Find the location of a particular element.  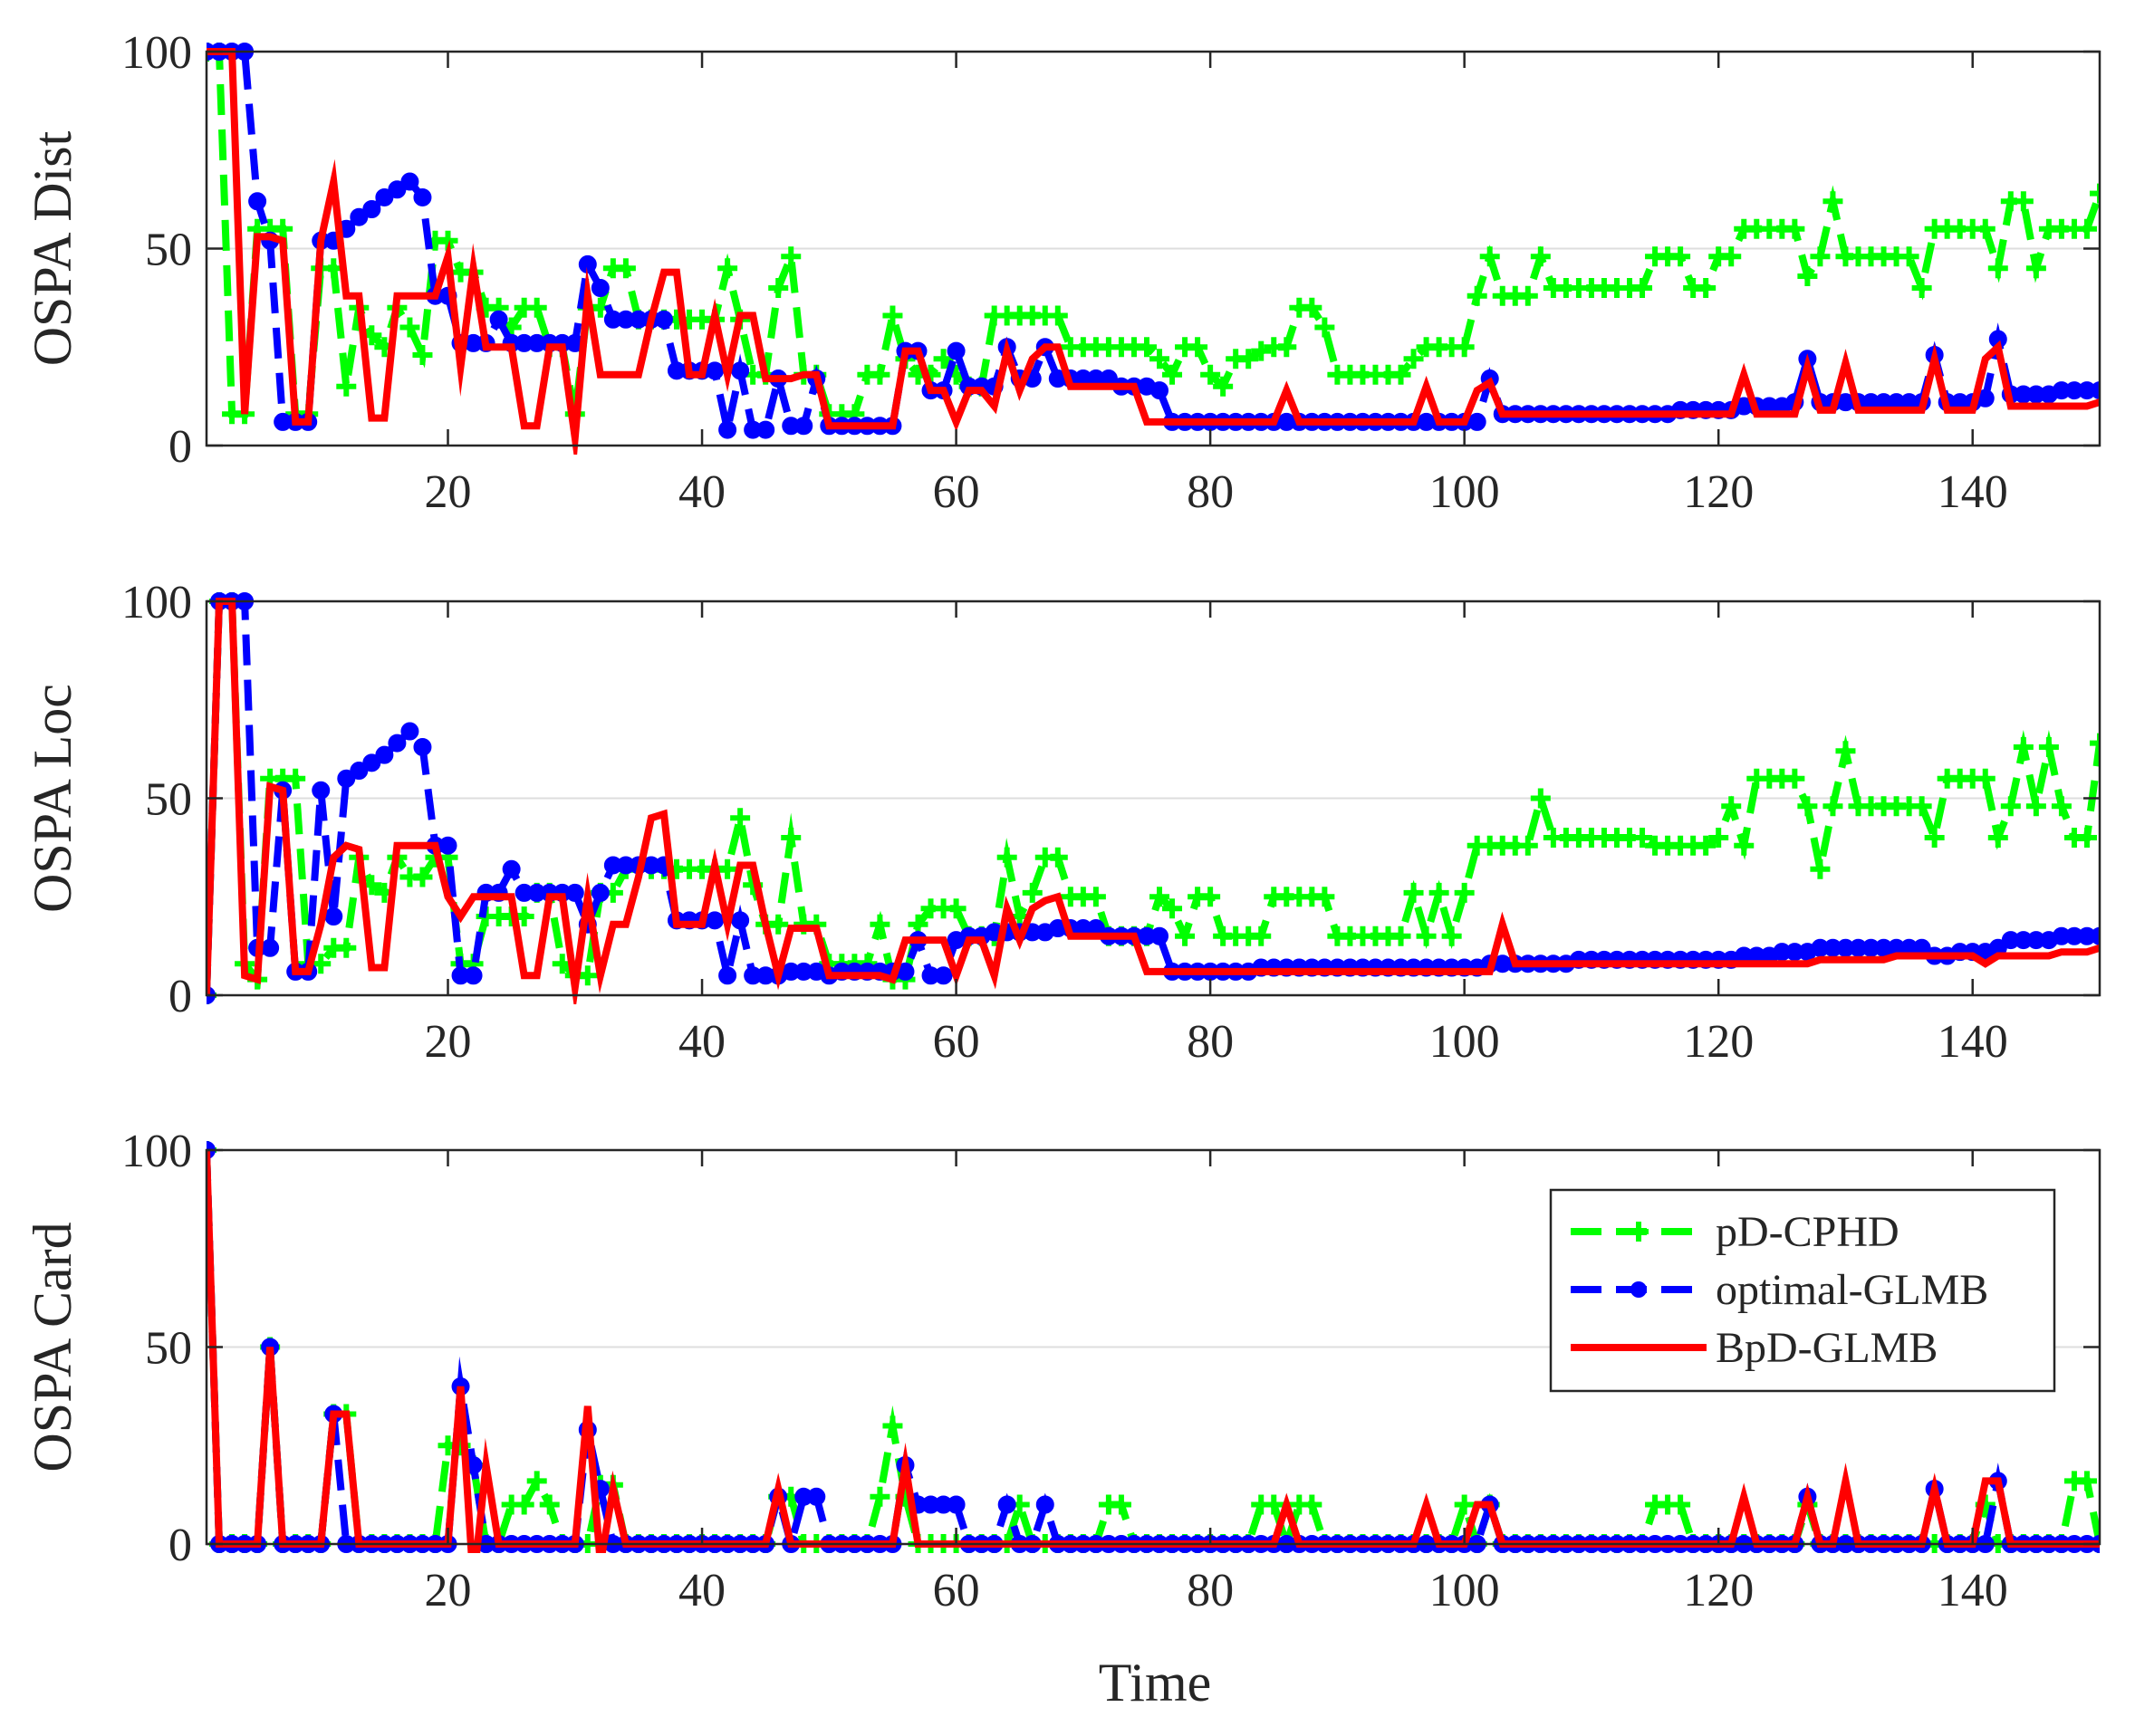

y-axis-title: OSPA Card is located at coordinates (53, 1347).